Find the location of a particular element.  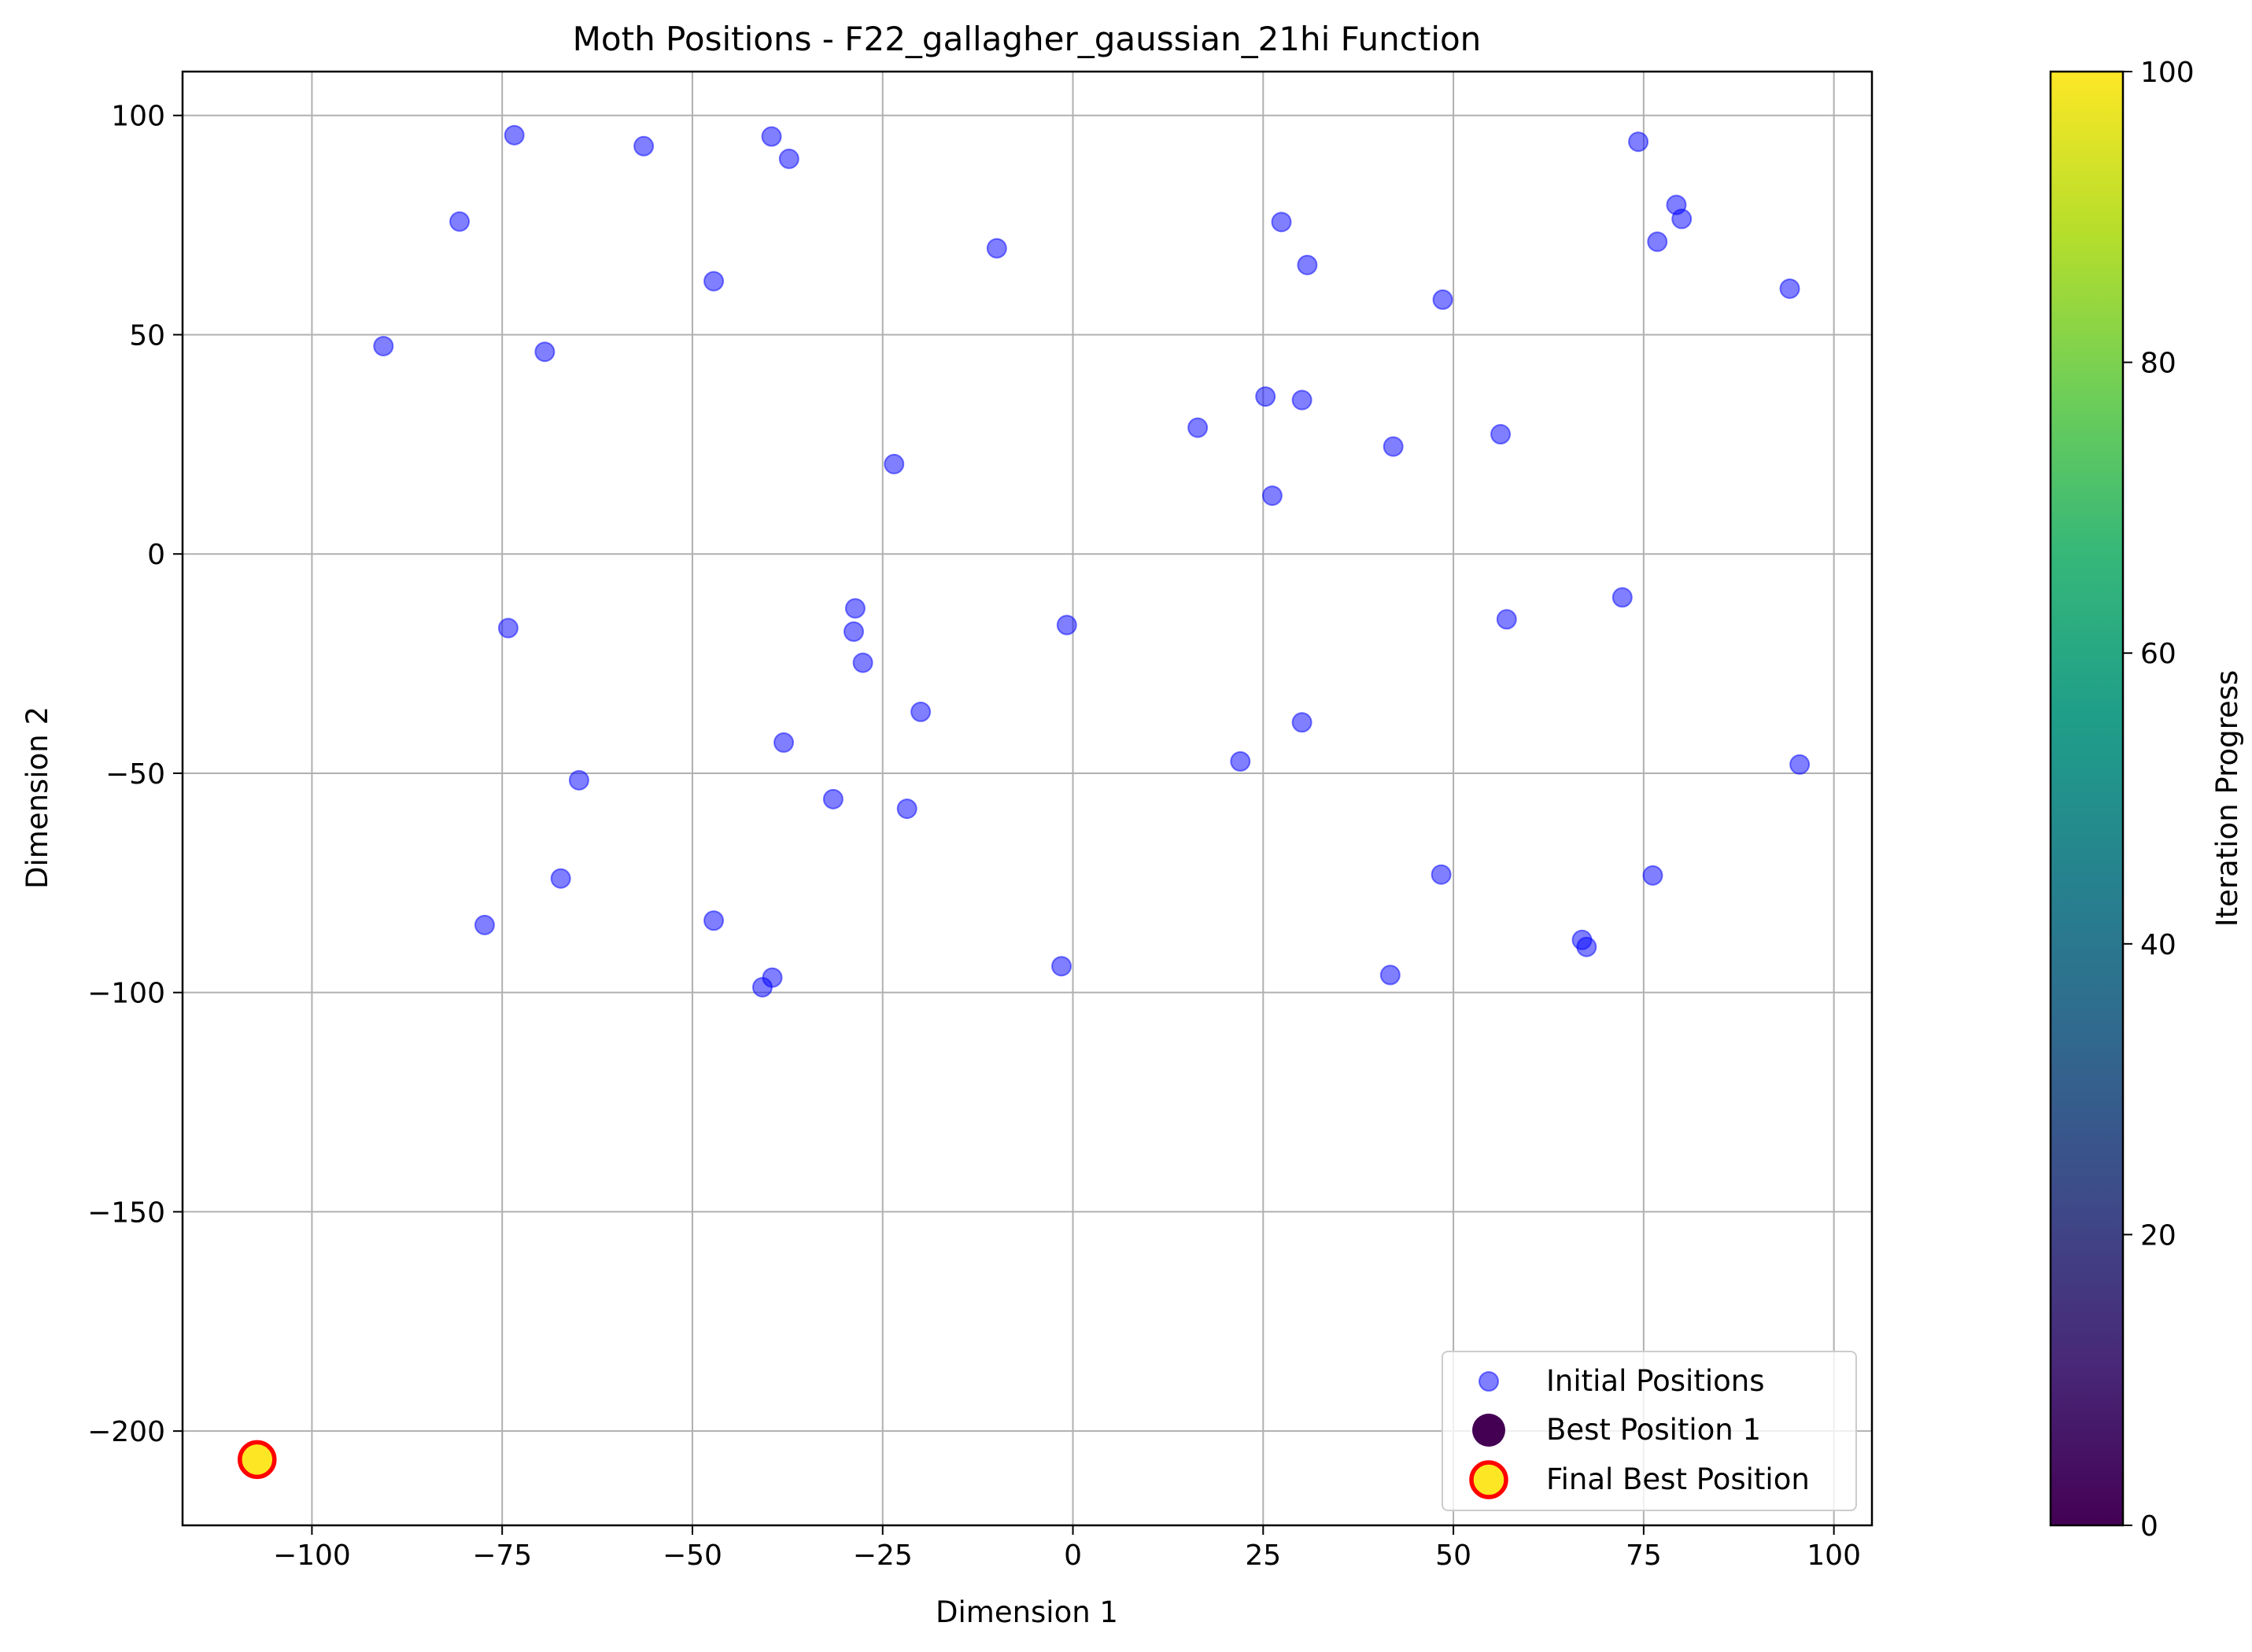

colorbar-tick-label: 100 is located at coordinates (2167, 73).